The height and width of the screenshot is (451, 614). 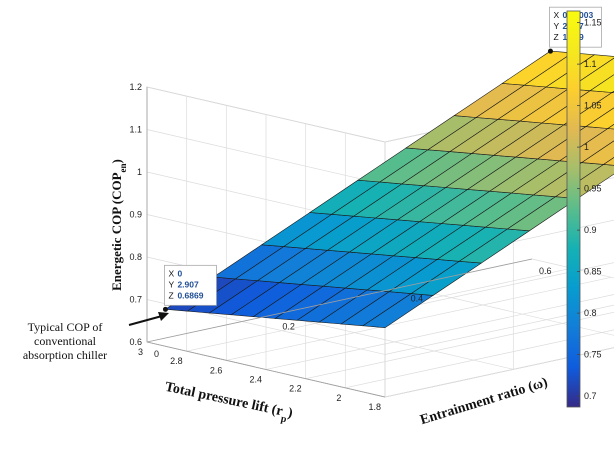 What do you see at coordinates (584, 209) in the screenshot?
I see `colorbar: 0.7 0.75 0.8 0.85 0.9 0.95 1 1.05 1.1 1.15` at bounding box center [584, 209].